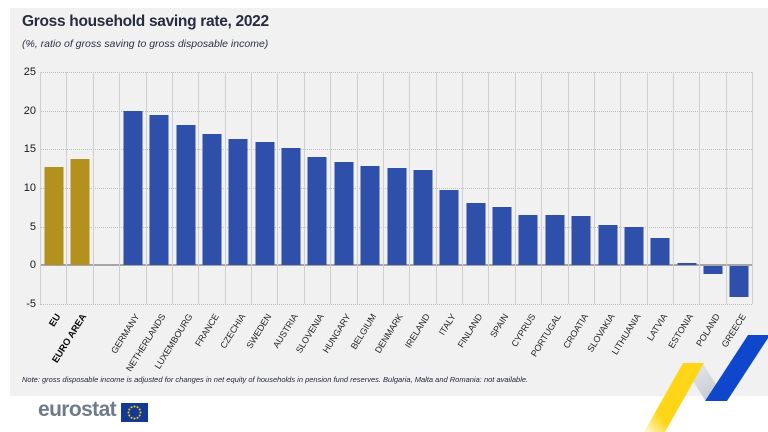 Image resolution: width=768 pixels, height=432 pixels. I want to click on bar-column: LATVIA, so click(659, 207).